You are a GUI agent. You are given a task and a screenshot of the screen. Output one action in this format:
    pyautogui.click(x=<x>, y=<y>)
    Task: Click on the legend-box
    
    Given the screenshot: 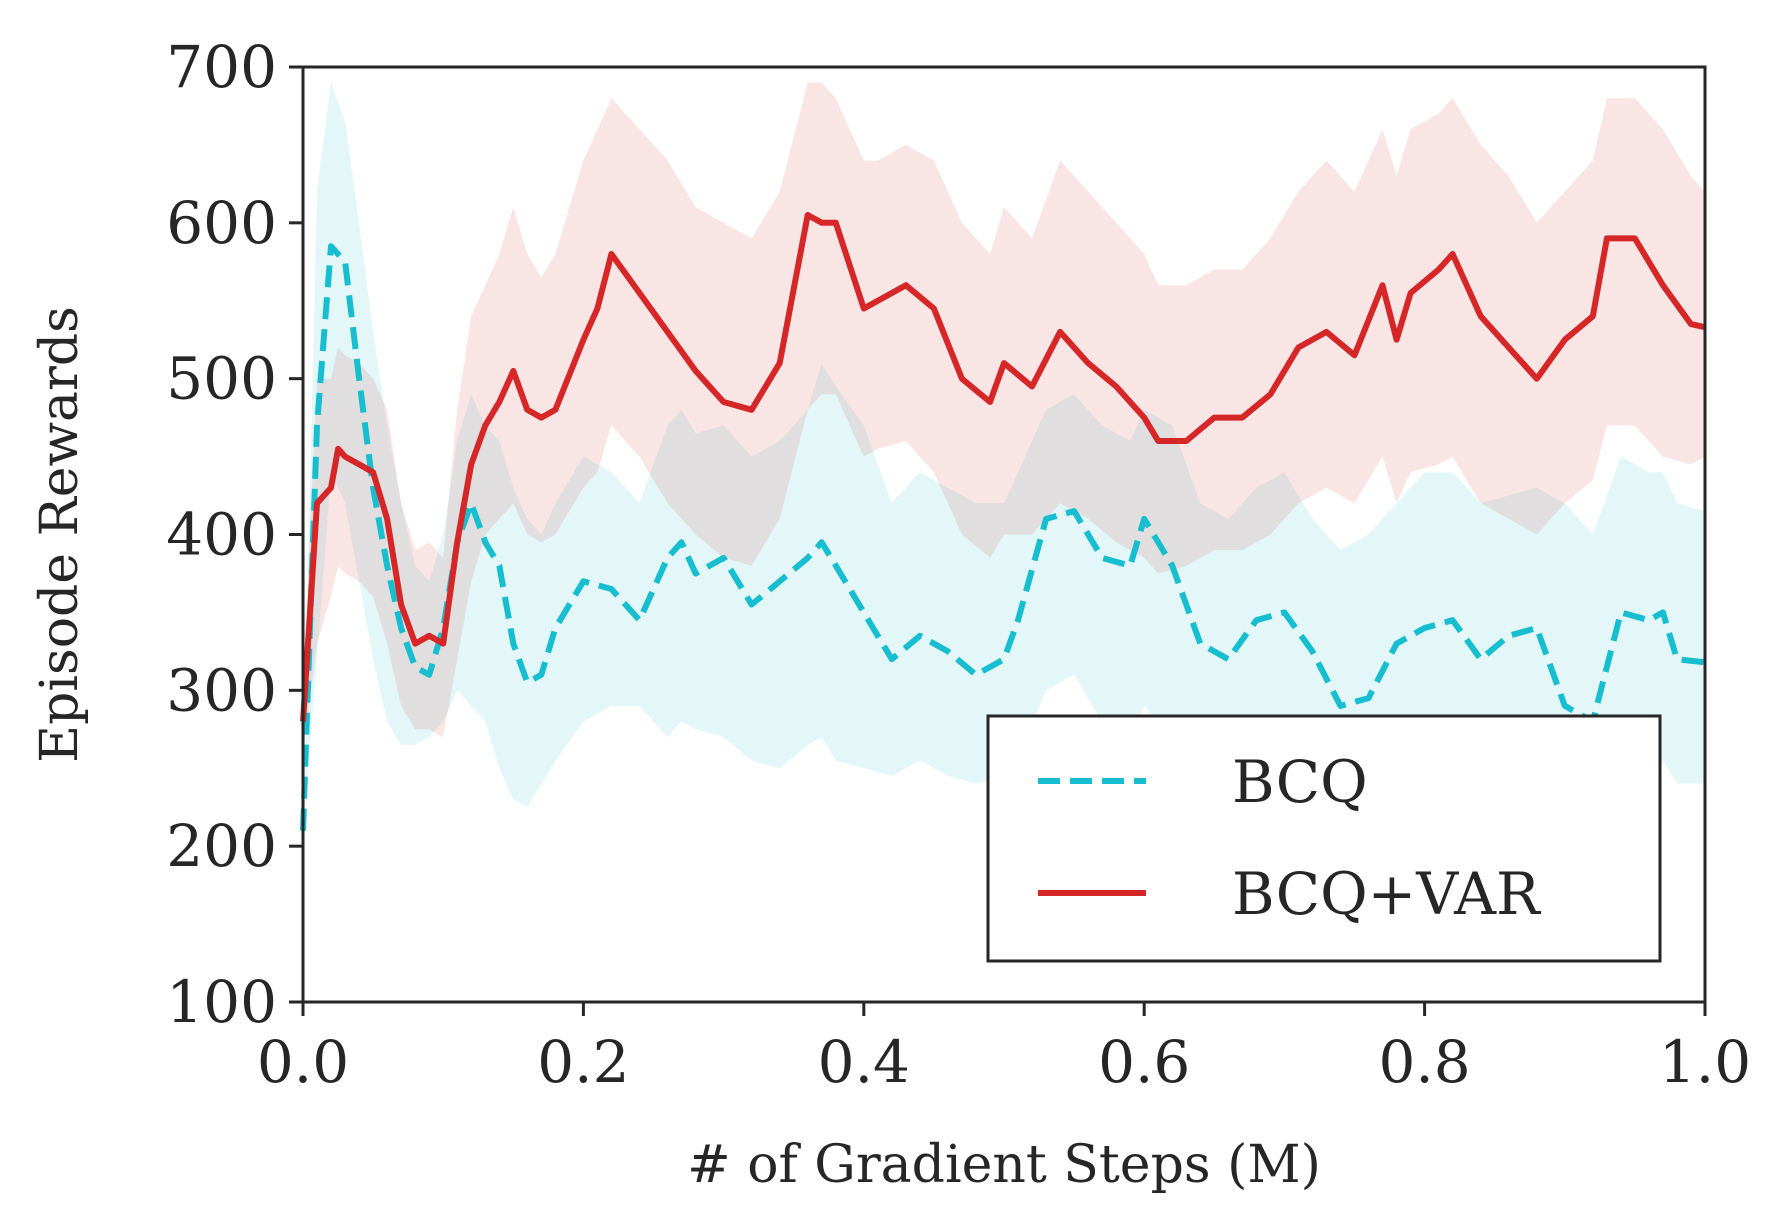 What is the action you would take?
    pyautogui.click(x=1324, y=838)
    